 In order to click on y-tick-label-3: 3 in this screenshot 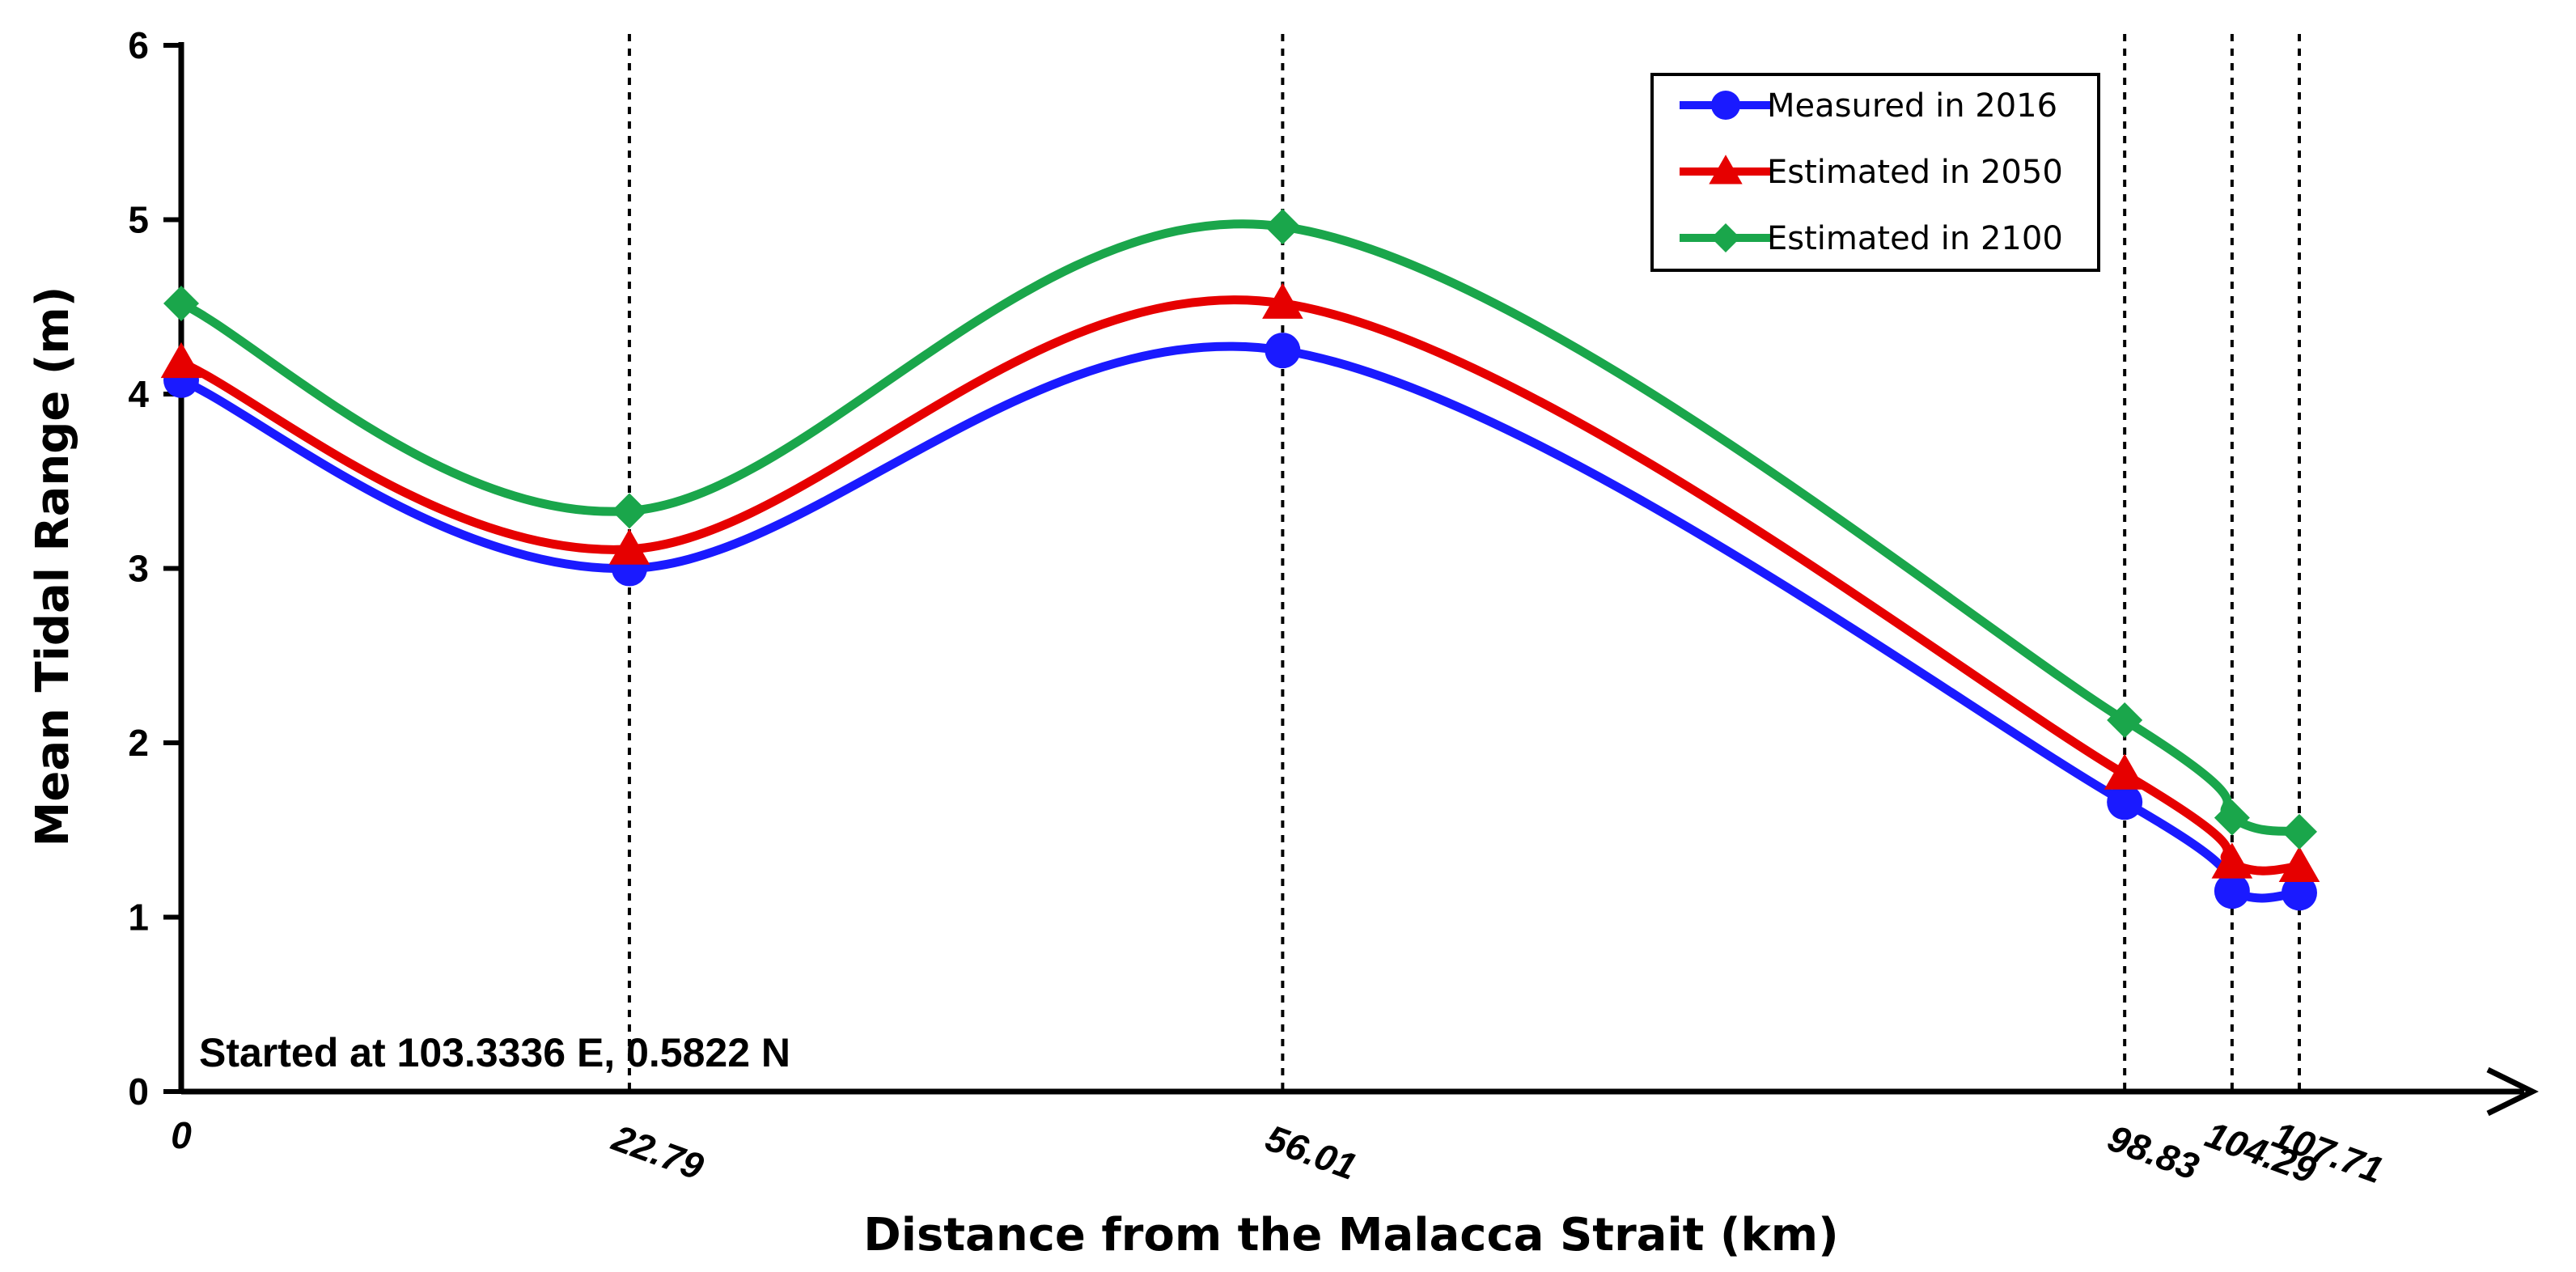, I will do `click(138, 569)`.